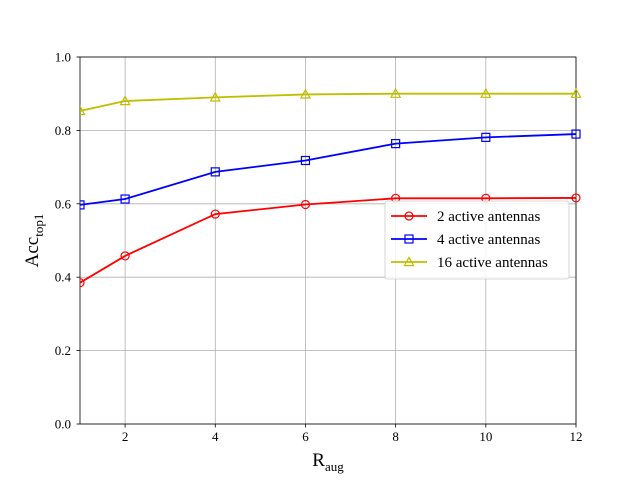 Image resolution: width=640 pixels, height=481 pixels. I want to click on x-tick-label: 10, so click(485, 436).